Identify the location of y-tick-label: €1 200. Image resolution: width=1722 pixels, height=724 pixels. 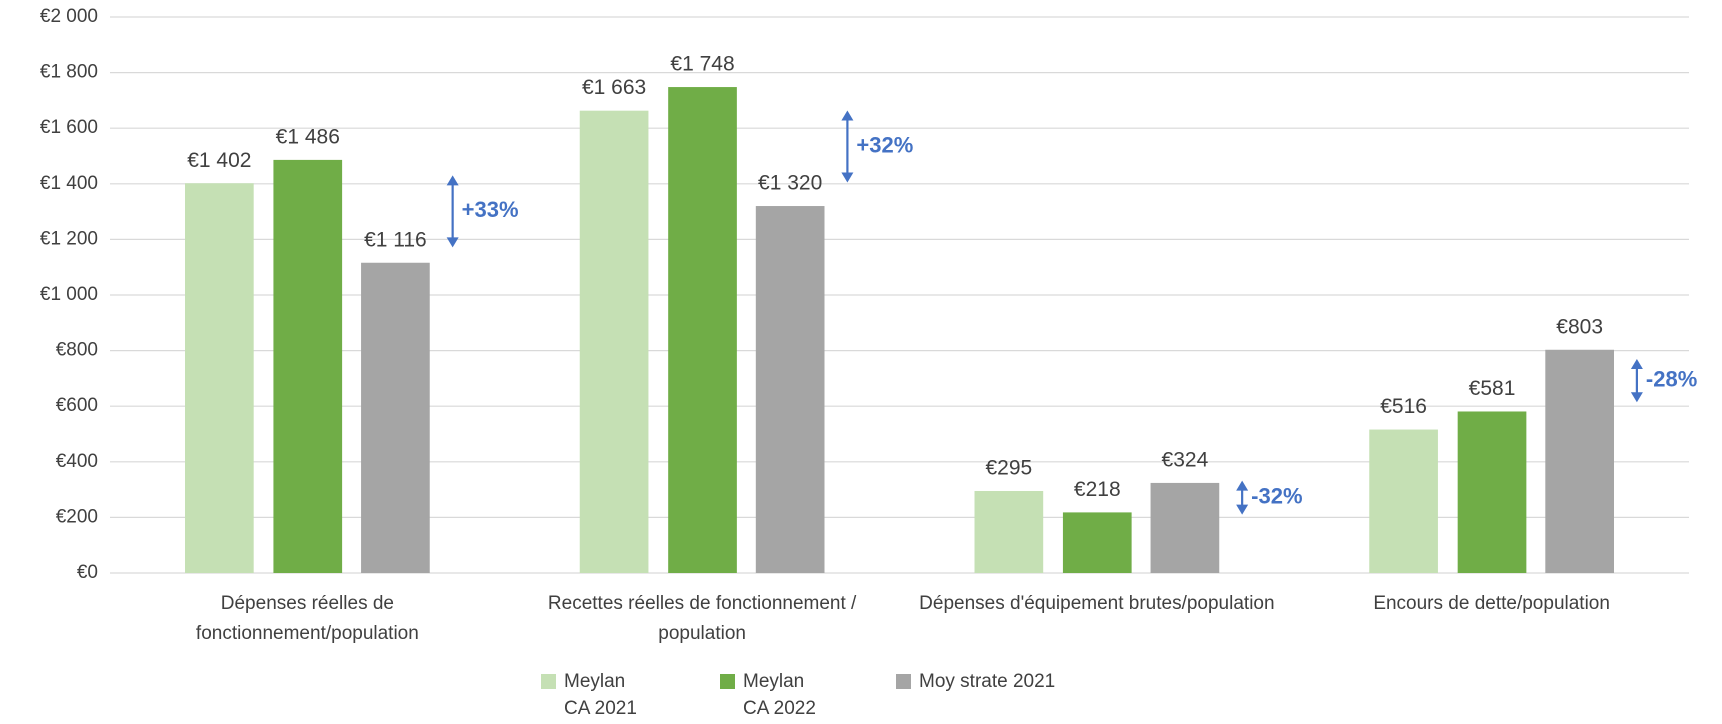
(69, 238).